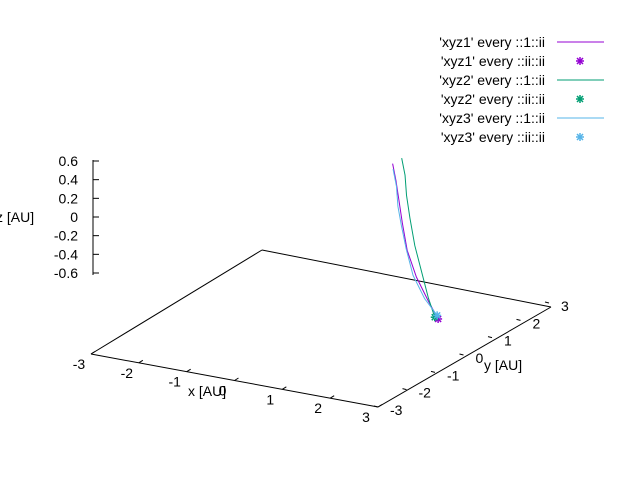  I want to click on x-tick-label: -3, so click(79, 364).